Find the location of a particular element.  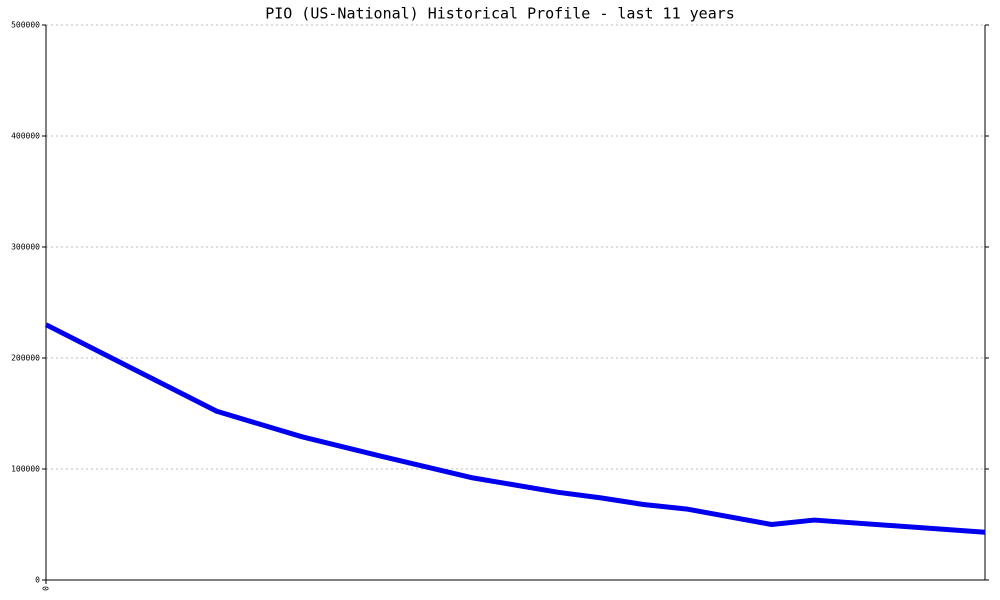

x-tick-label: 0 is located at coordinates (46, 588).